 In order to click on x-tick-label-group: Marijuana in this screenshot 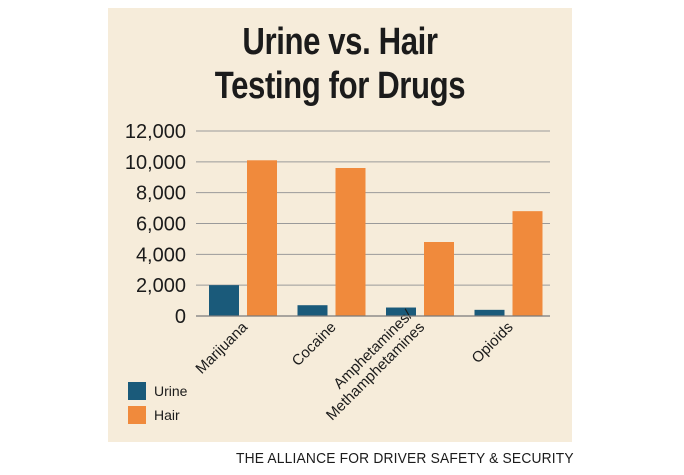, I will do `click(221, 347)`.